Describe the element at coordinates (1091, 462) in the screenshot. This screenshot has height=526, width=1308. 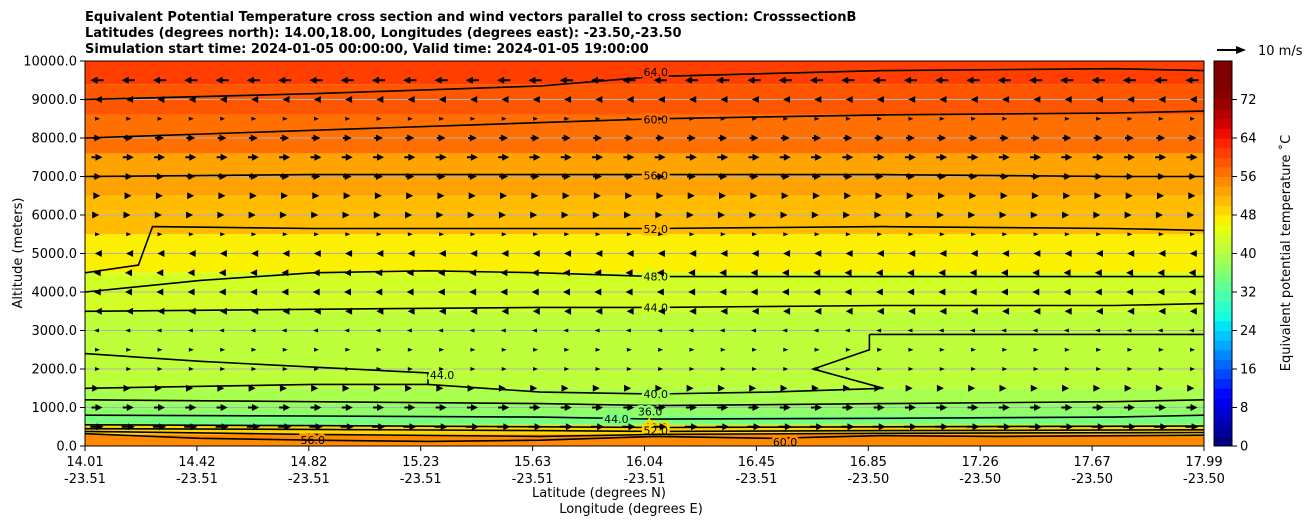
I see `x-tick-label-latitude: 17.67` at that location.